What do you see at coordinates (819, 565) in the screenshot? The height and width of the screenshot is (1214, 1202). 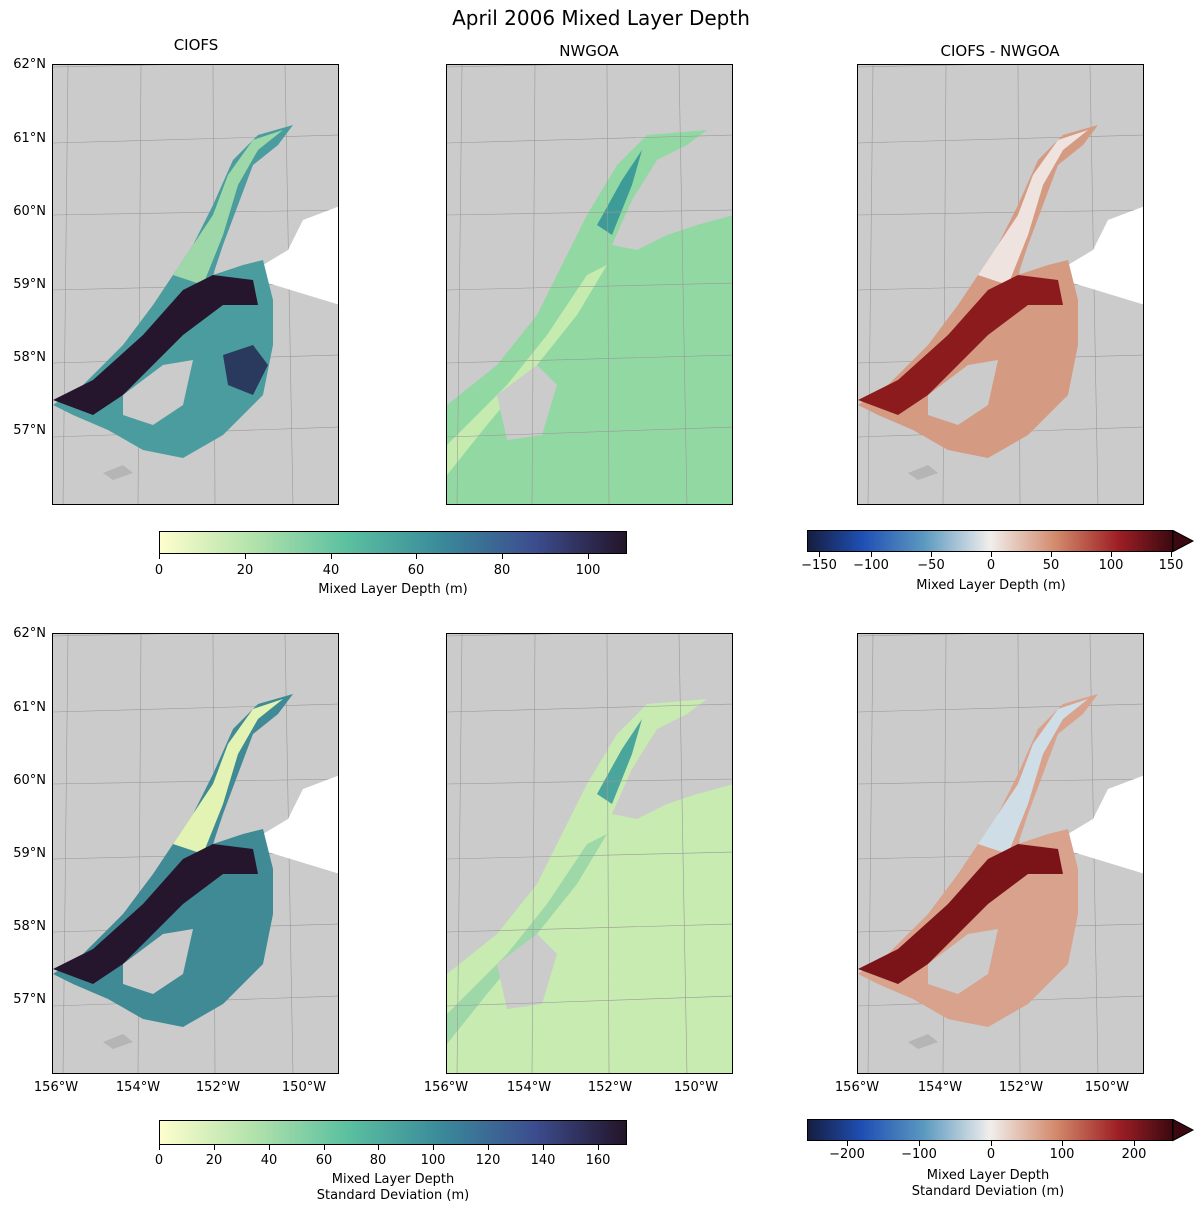 I see `cb-tick-label: −150` at bounding box center [819, 565].